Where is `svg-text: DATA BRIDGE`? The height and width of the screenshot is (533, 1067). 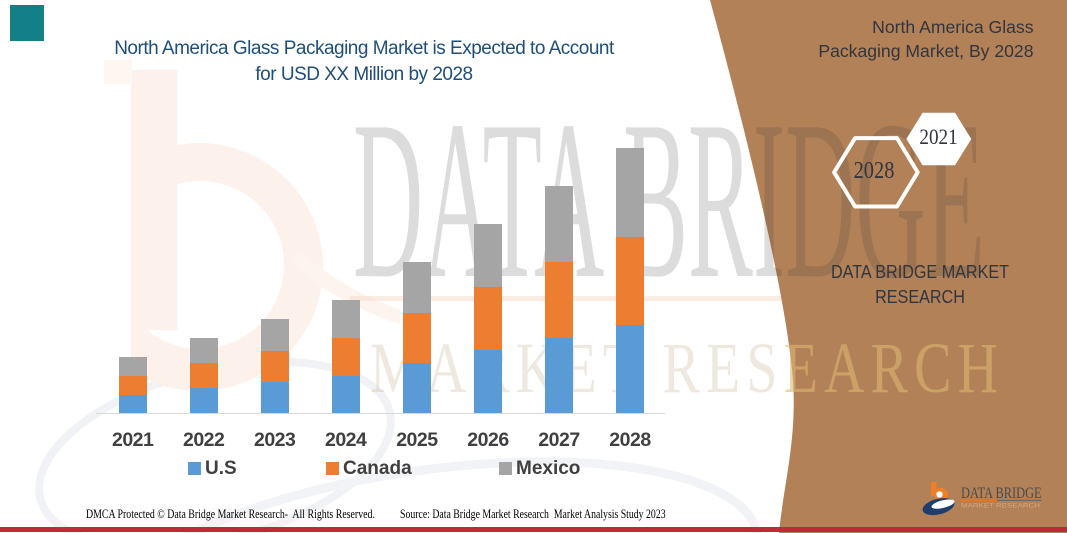 svg-text: DATA BRIDGE is located at coordinates (1001, 493).